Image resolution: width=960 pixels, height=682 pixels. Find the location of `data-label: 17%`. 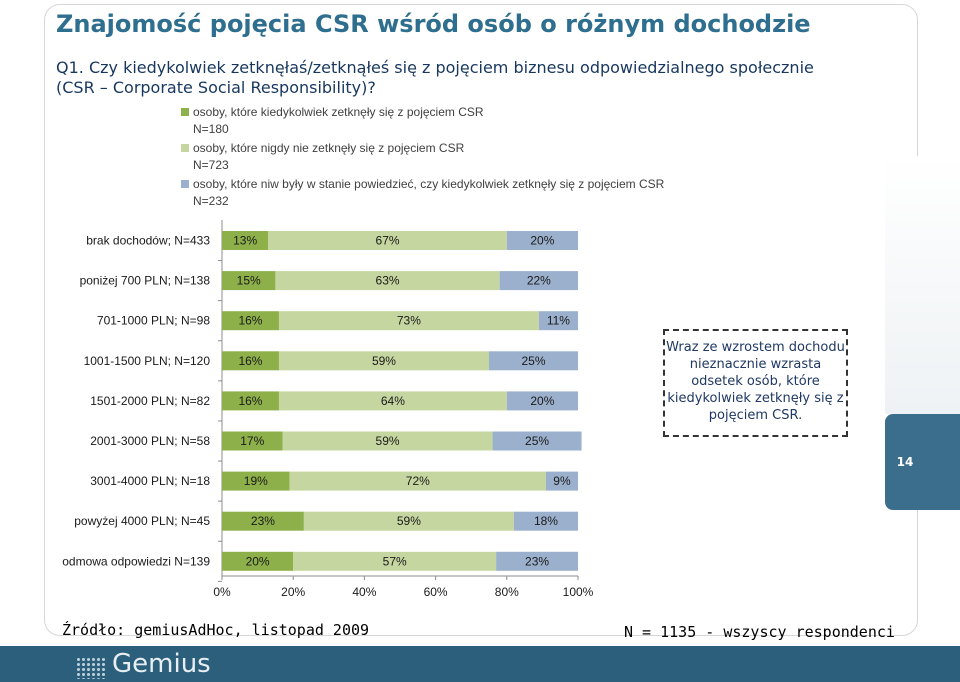

data-label: 17% is located at coordinates (252, 441).